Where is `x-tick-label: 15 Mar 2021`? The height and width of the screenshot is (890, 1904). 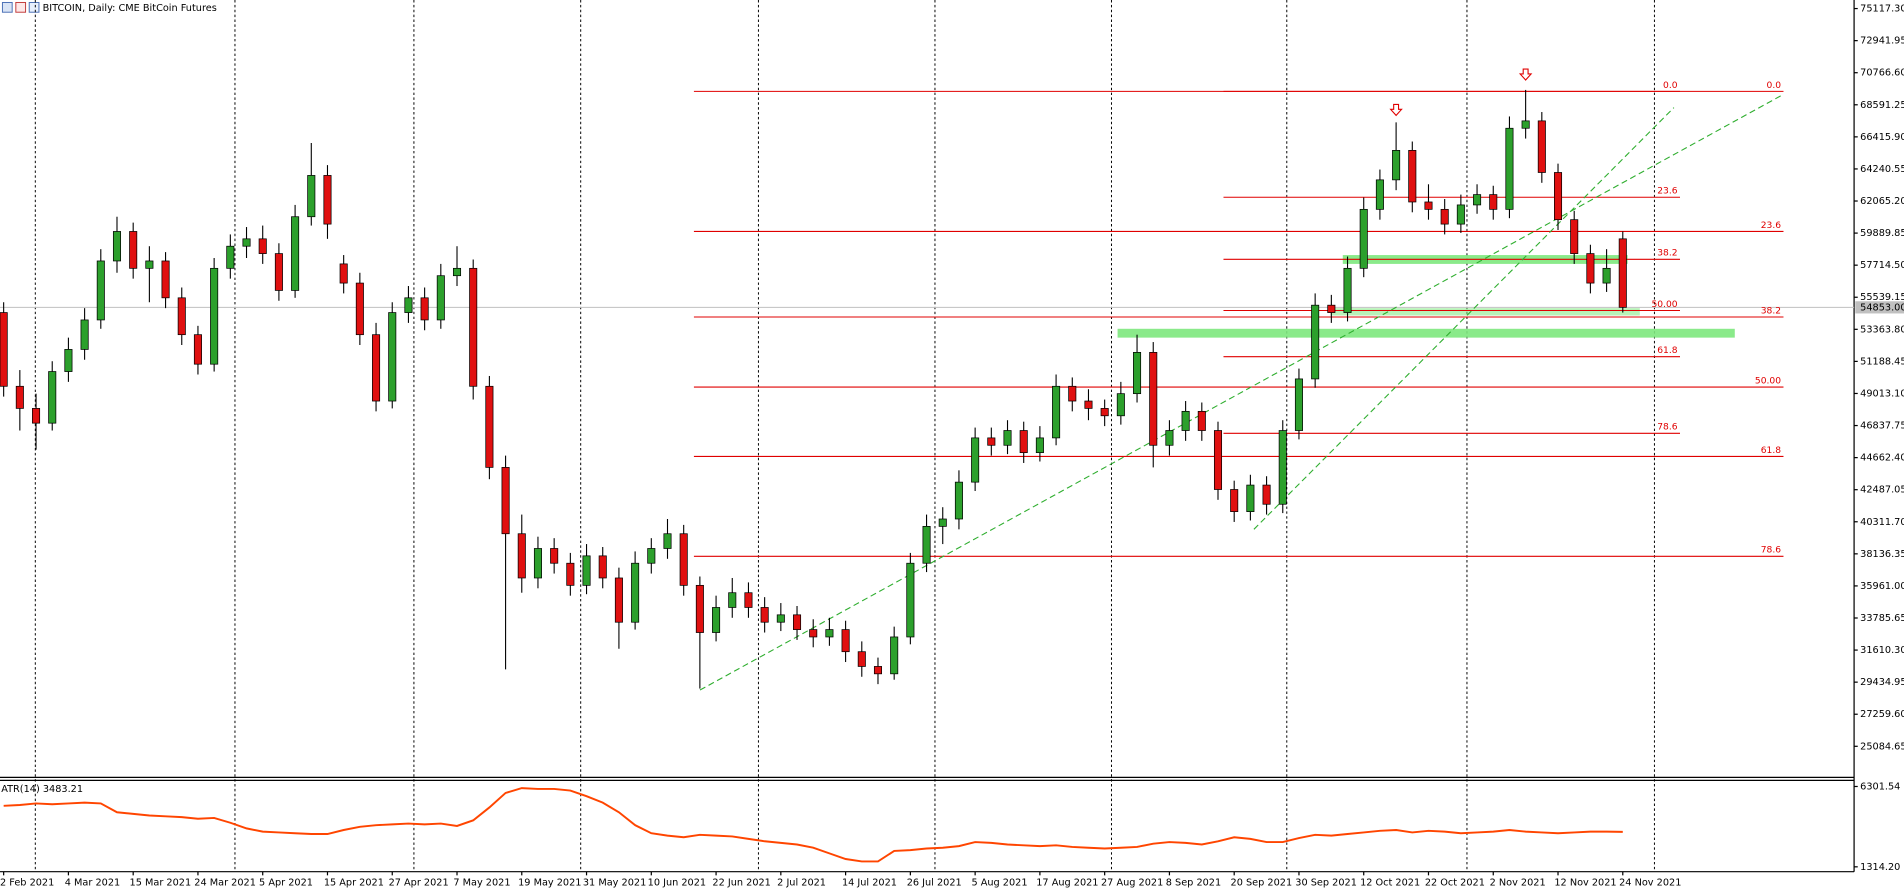
x-tick-label: 15 Mar 2021 is located at coordinates (161, 883).